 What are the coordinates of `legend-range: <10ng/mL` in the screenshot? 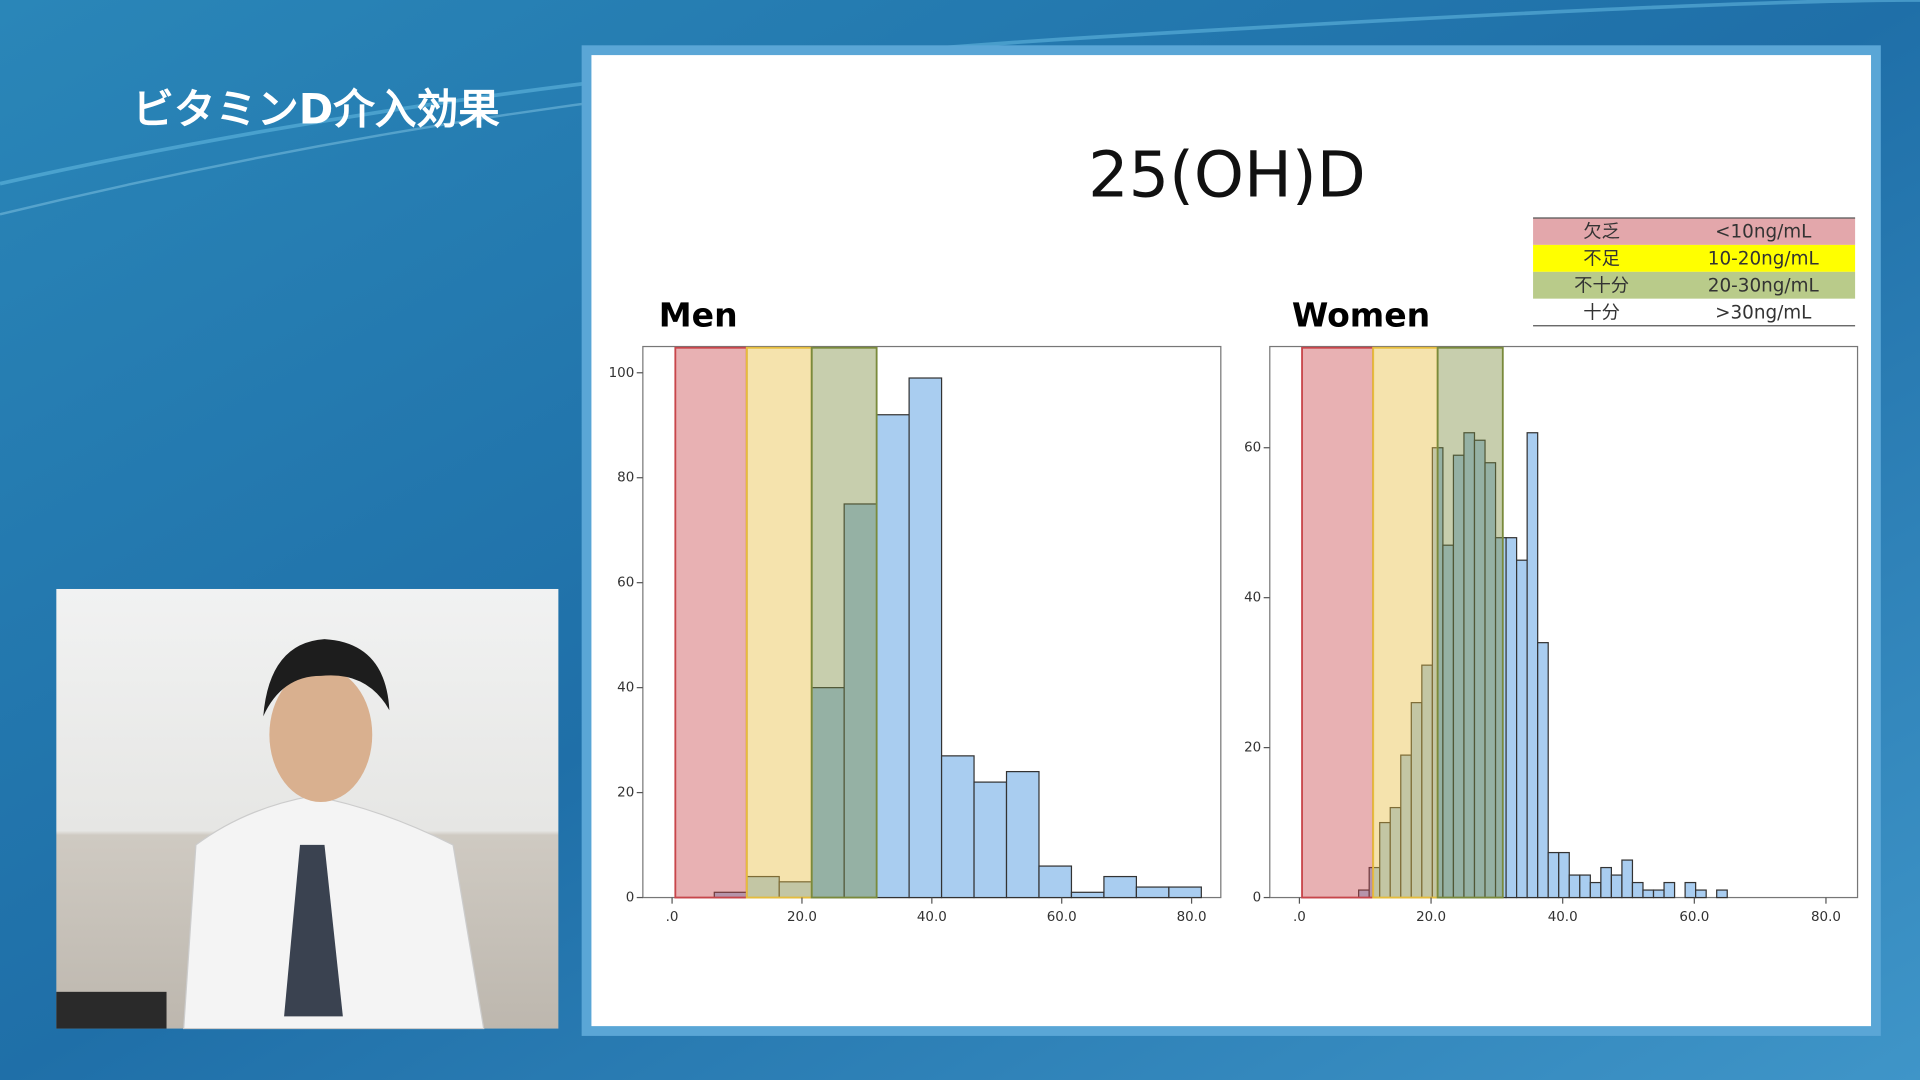 It's located at (1763, 232).